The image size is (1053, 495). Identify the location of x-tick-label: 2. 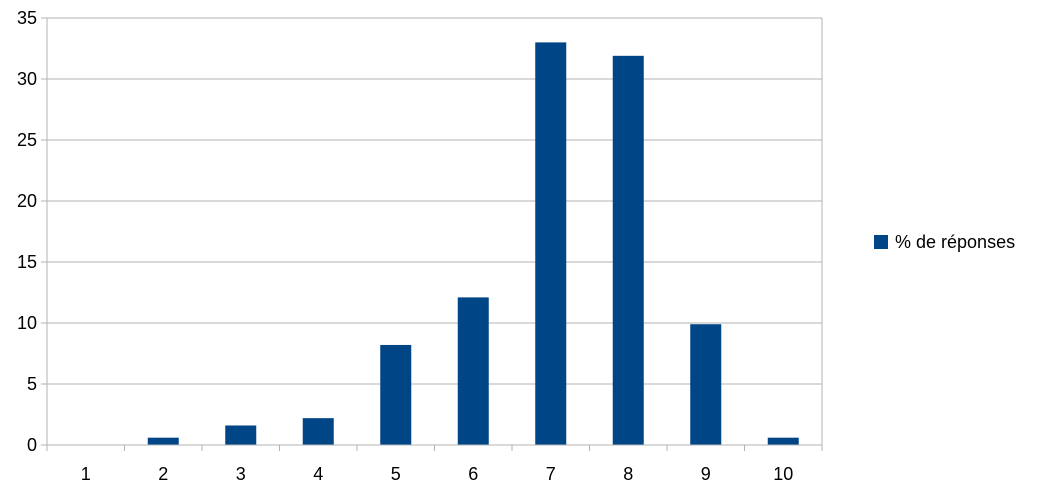
(163, 474).